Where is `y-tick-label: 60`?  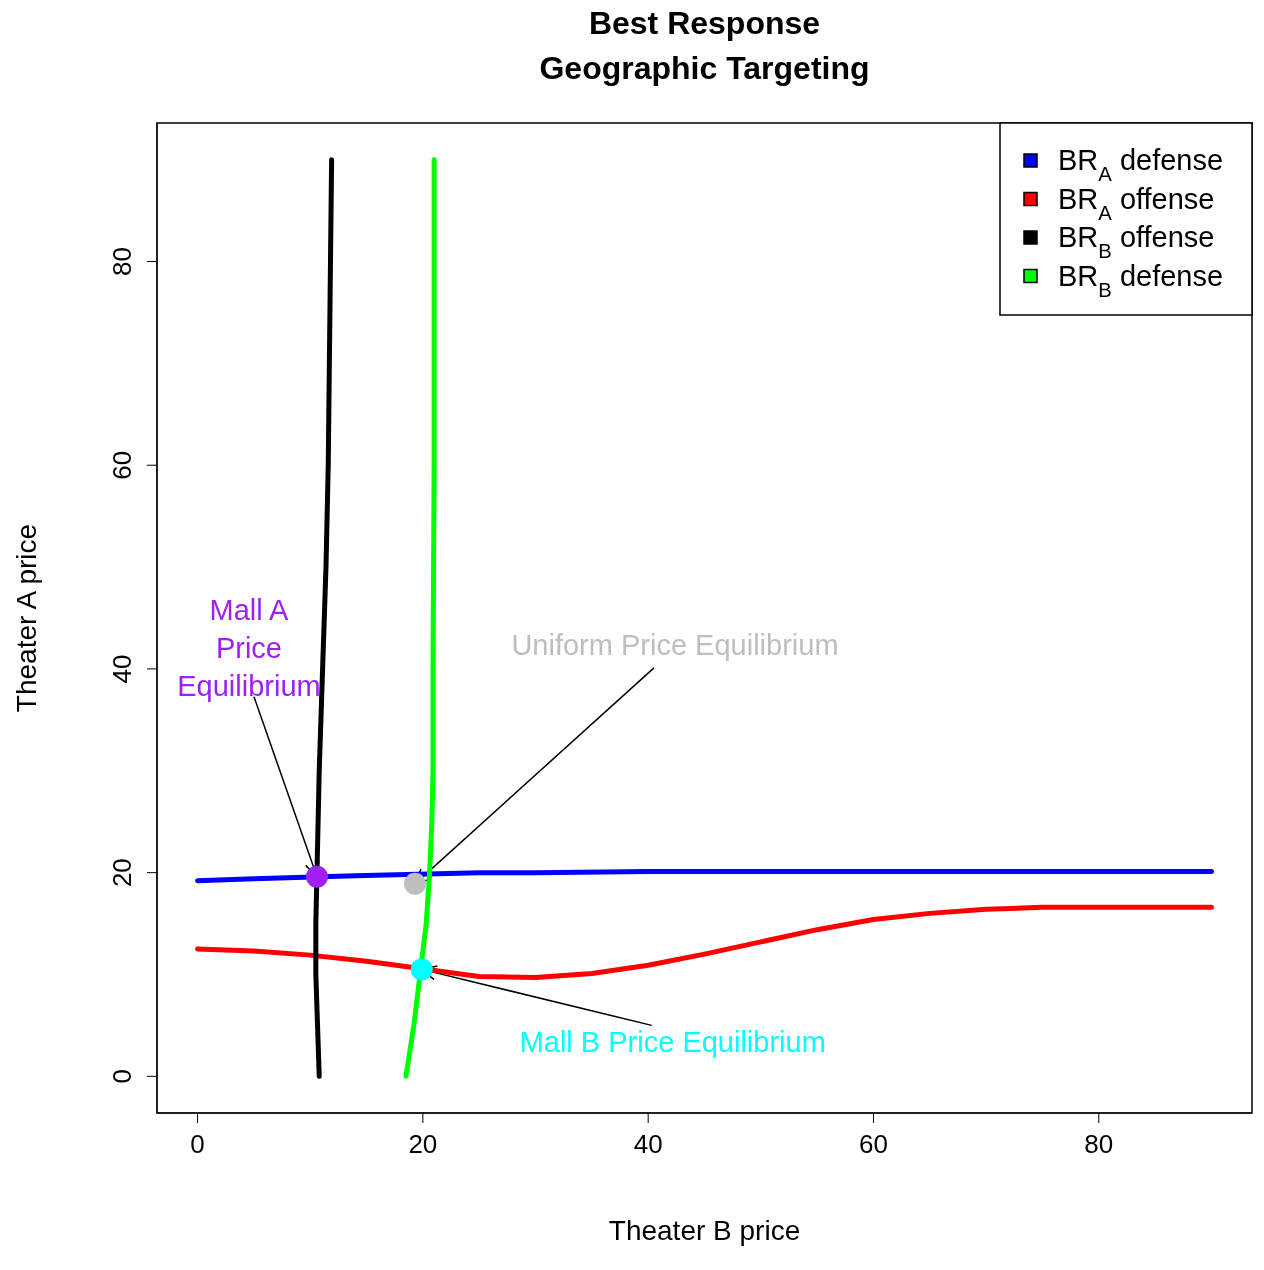 y-tick-label: 60 is located at coordinates (122, 465).